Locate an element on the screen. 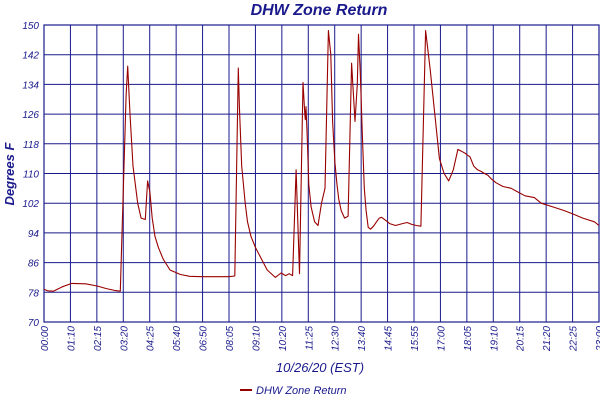 This screenshot has width=600, height=400. x-tick-label: 17:00 is located at coordinates (441, 338).